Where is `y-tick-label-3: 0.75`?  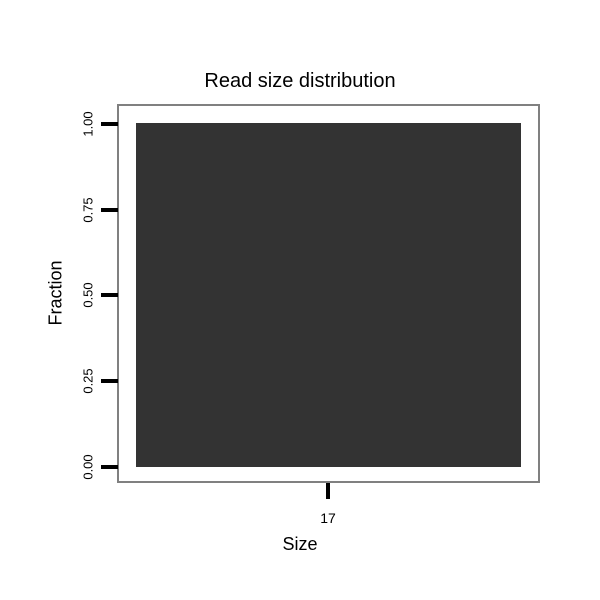
y-tick-label-3: 0.75 is located at coordinates (88, 210).